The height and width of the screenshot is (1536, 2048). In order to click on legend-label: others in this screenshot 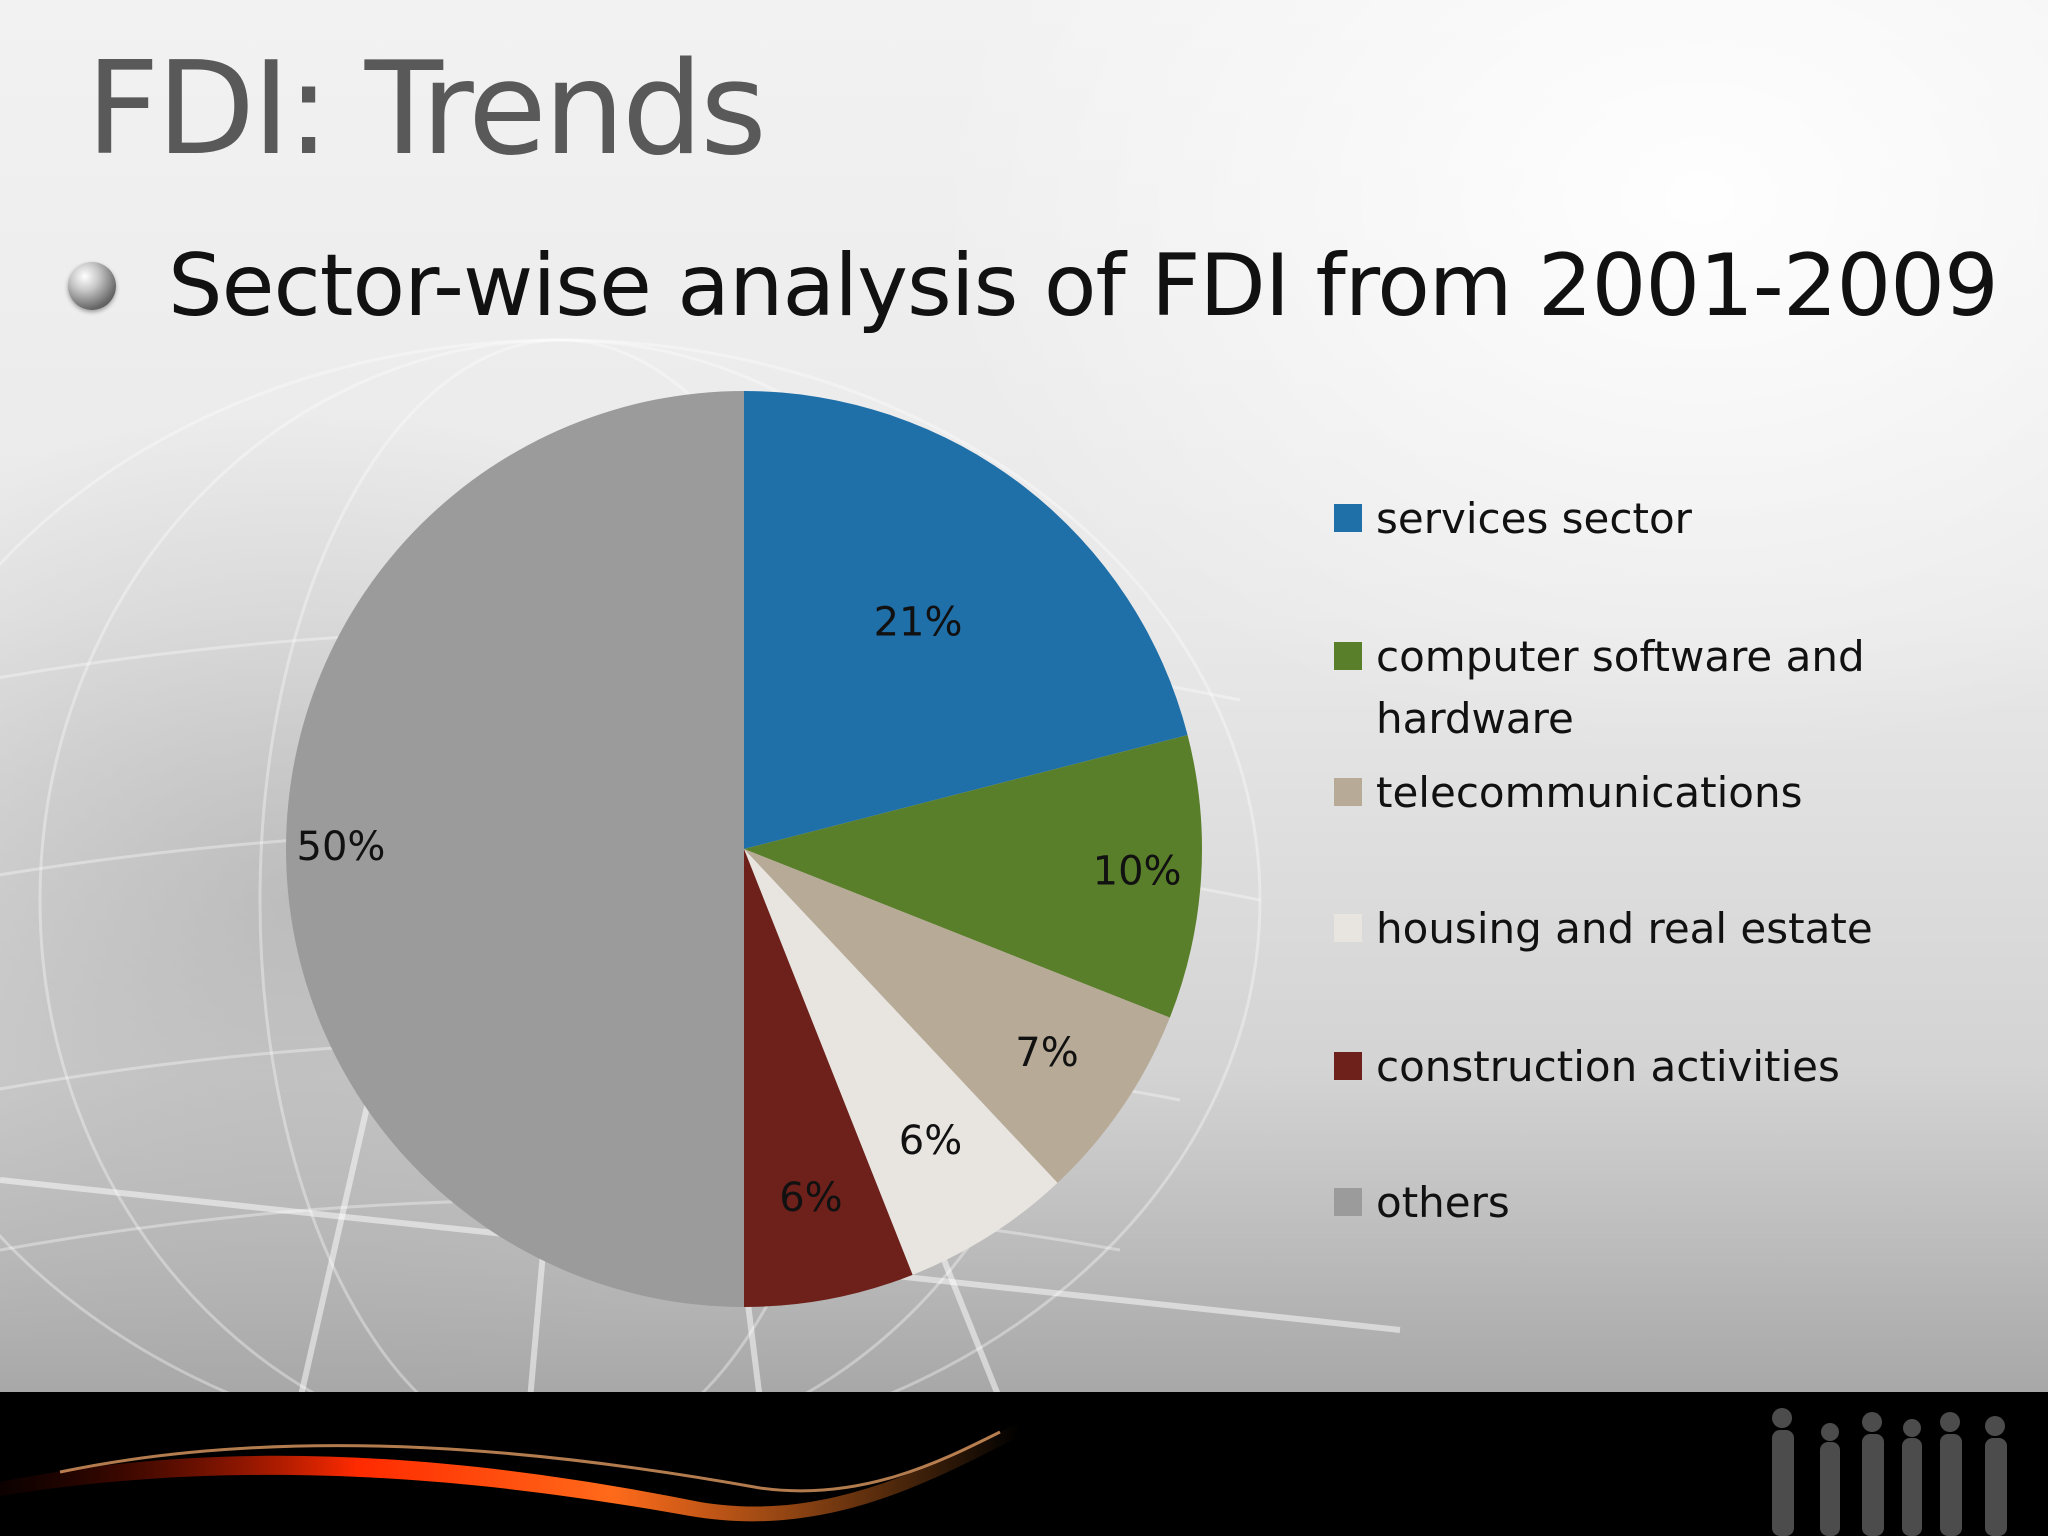, I will do `click(1443, 1202)`.